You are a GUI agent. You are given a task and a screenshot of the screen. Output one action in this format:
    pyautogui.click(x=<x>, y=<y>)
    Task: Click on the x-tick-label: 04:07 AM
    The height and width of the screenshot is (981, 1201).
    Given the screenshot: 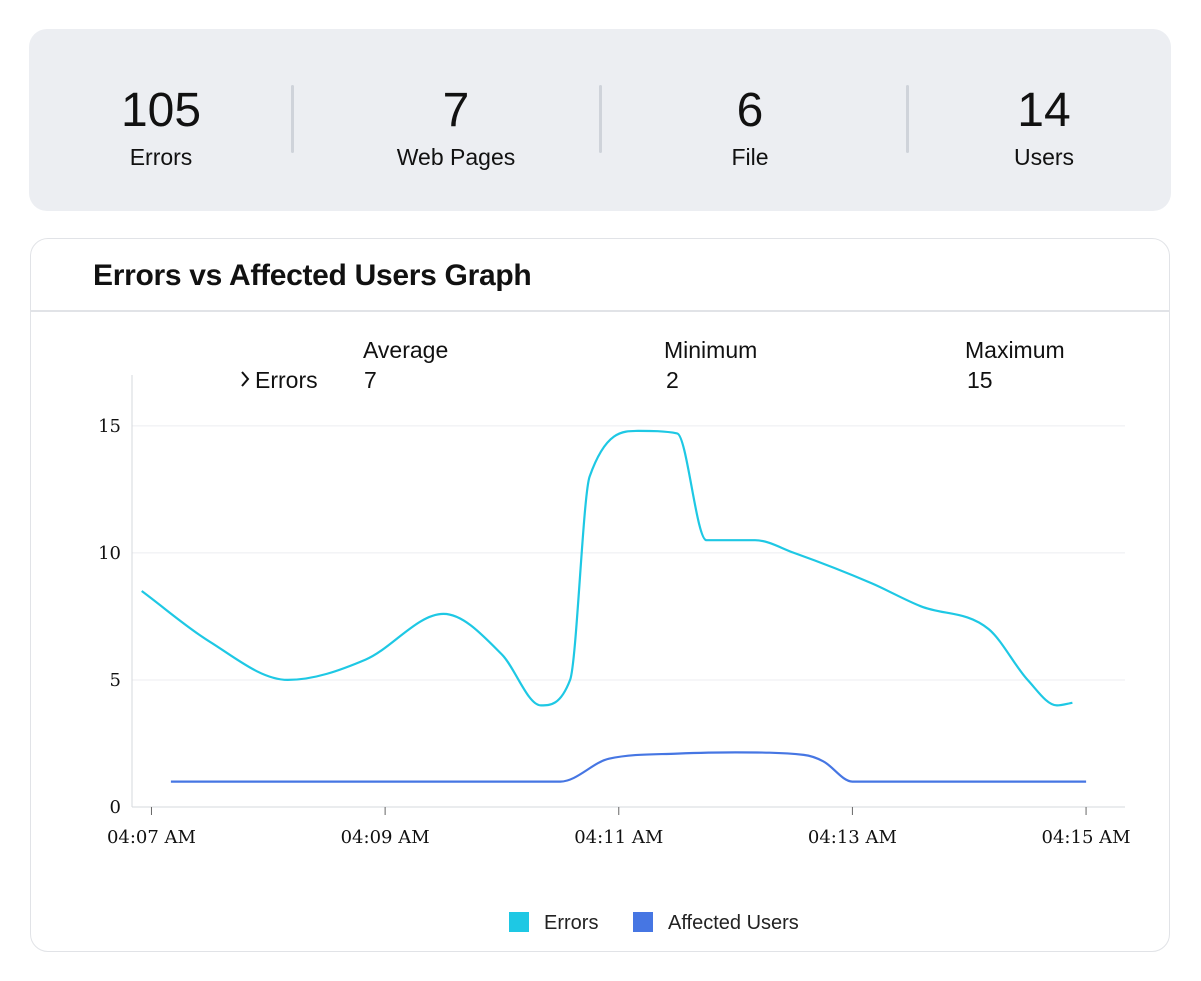 What is the action you would take?
    pyautogui.click(x=151, y=837)
    